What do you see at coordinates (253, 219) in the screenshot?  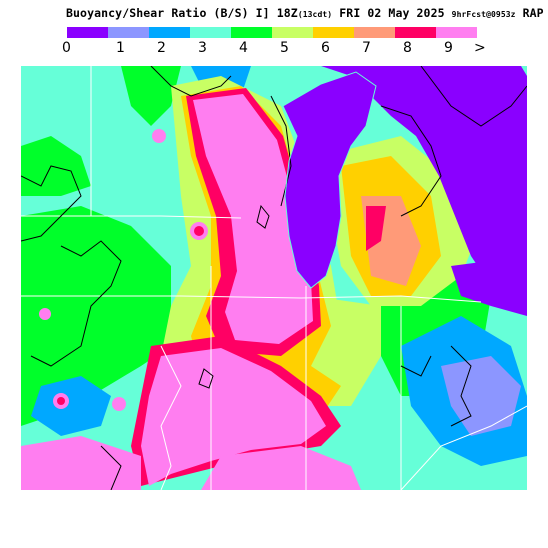 I see `field-magenta-north` at bounding box center [253, 219].